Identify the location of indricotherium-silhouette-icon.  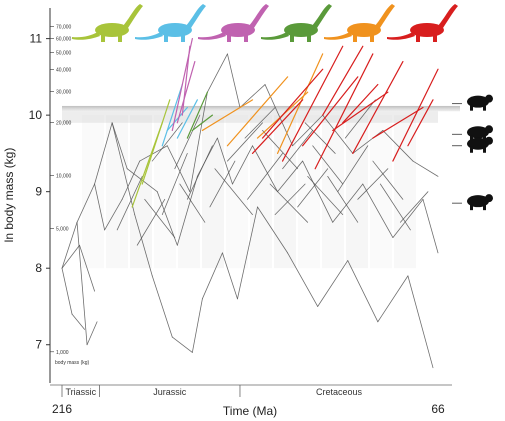
(480, 133).